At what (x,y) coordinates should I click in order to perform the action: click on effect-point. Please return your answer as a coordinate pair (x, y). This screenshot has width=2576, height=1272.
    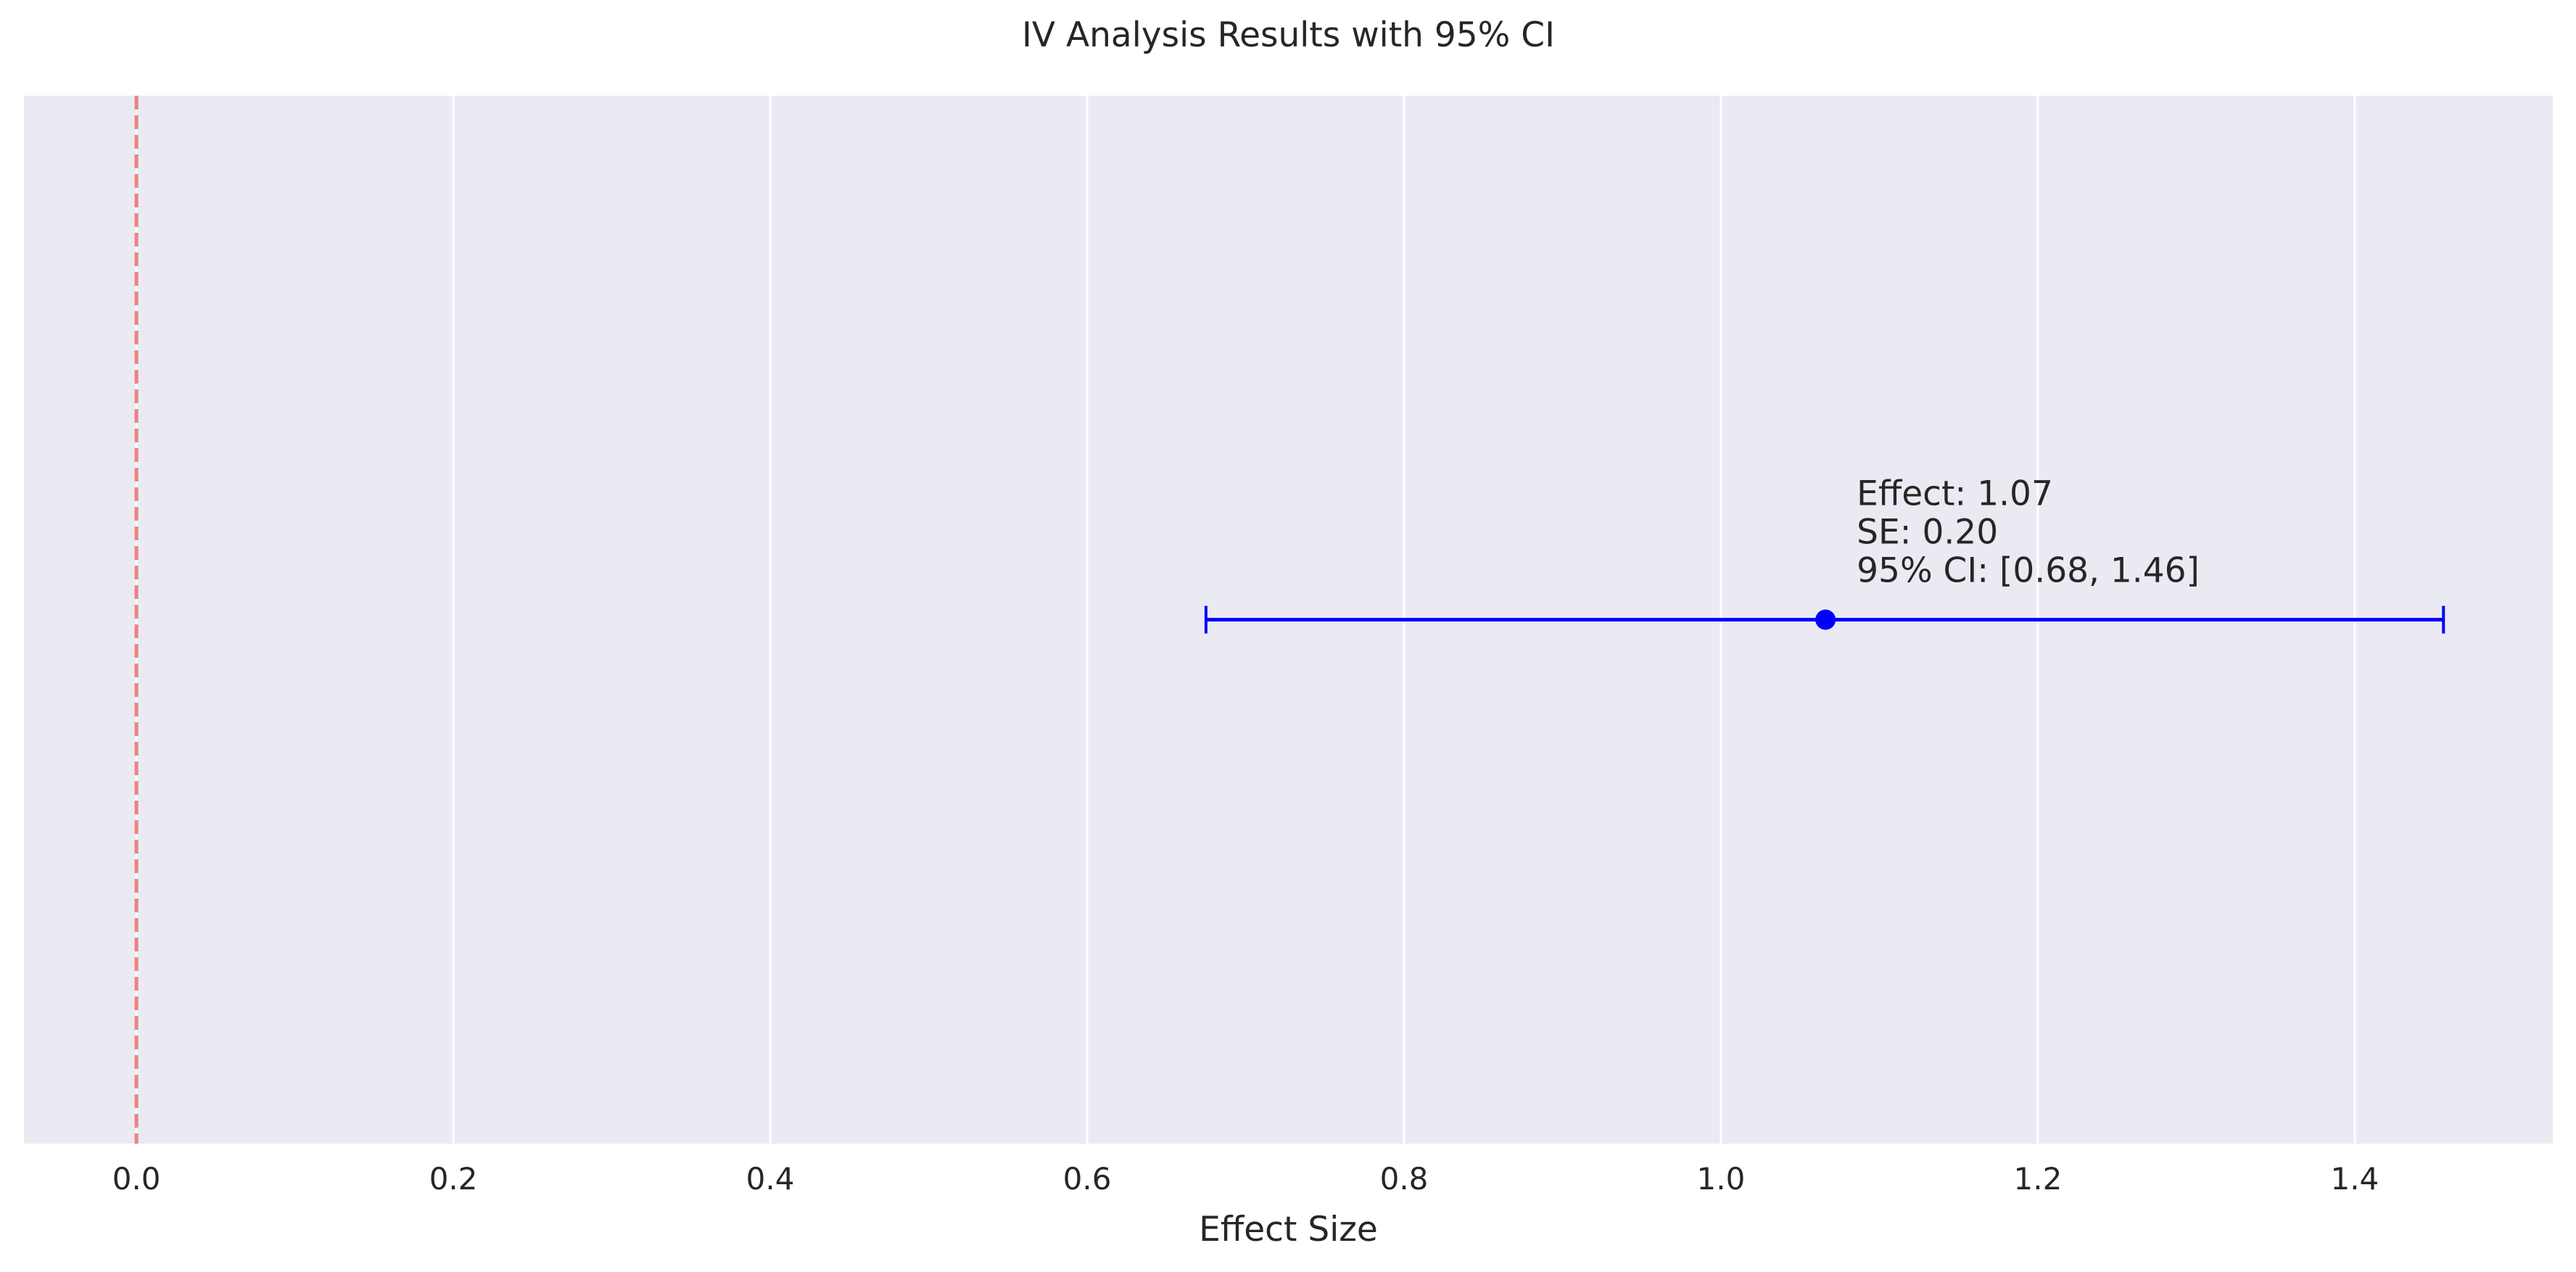
    Looking at the image, I should click on (1825, 619).